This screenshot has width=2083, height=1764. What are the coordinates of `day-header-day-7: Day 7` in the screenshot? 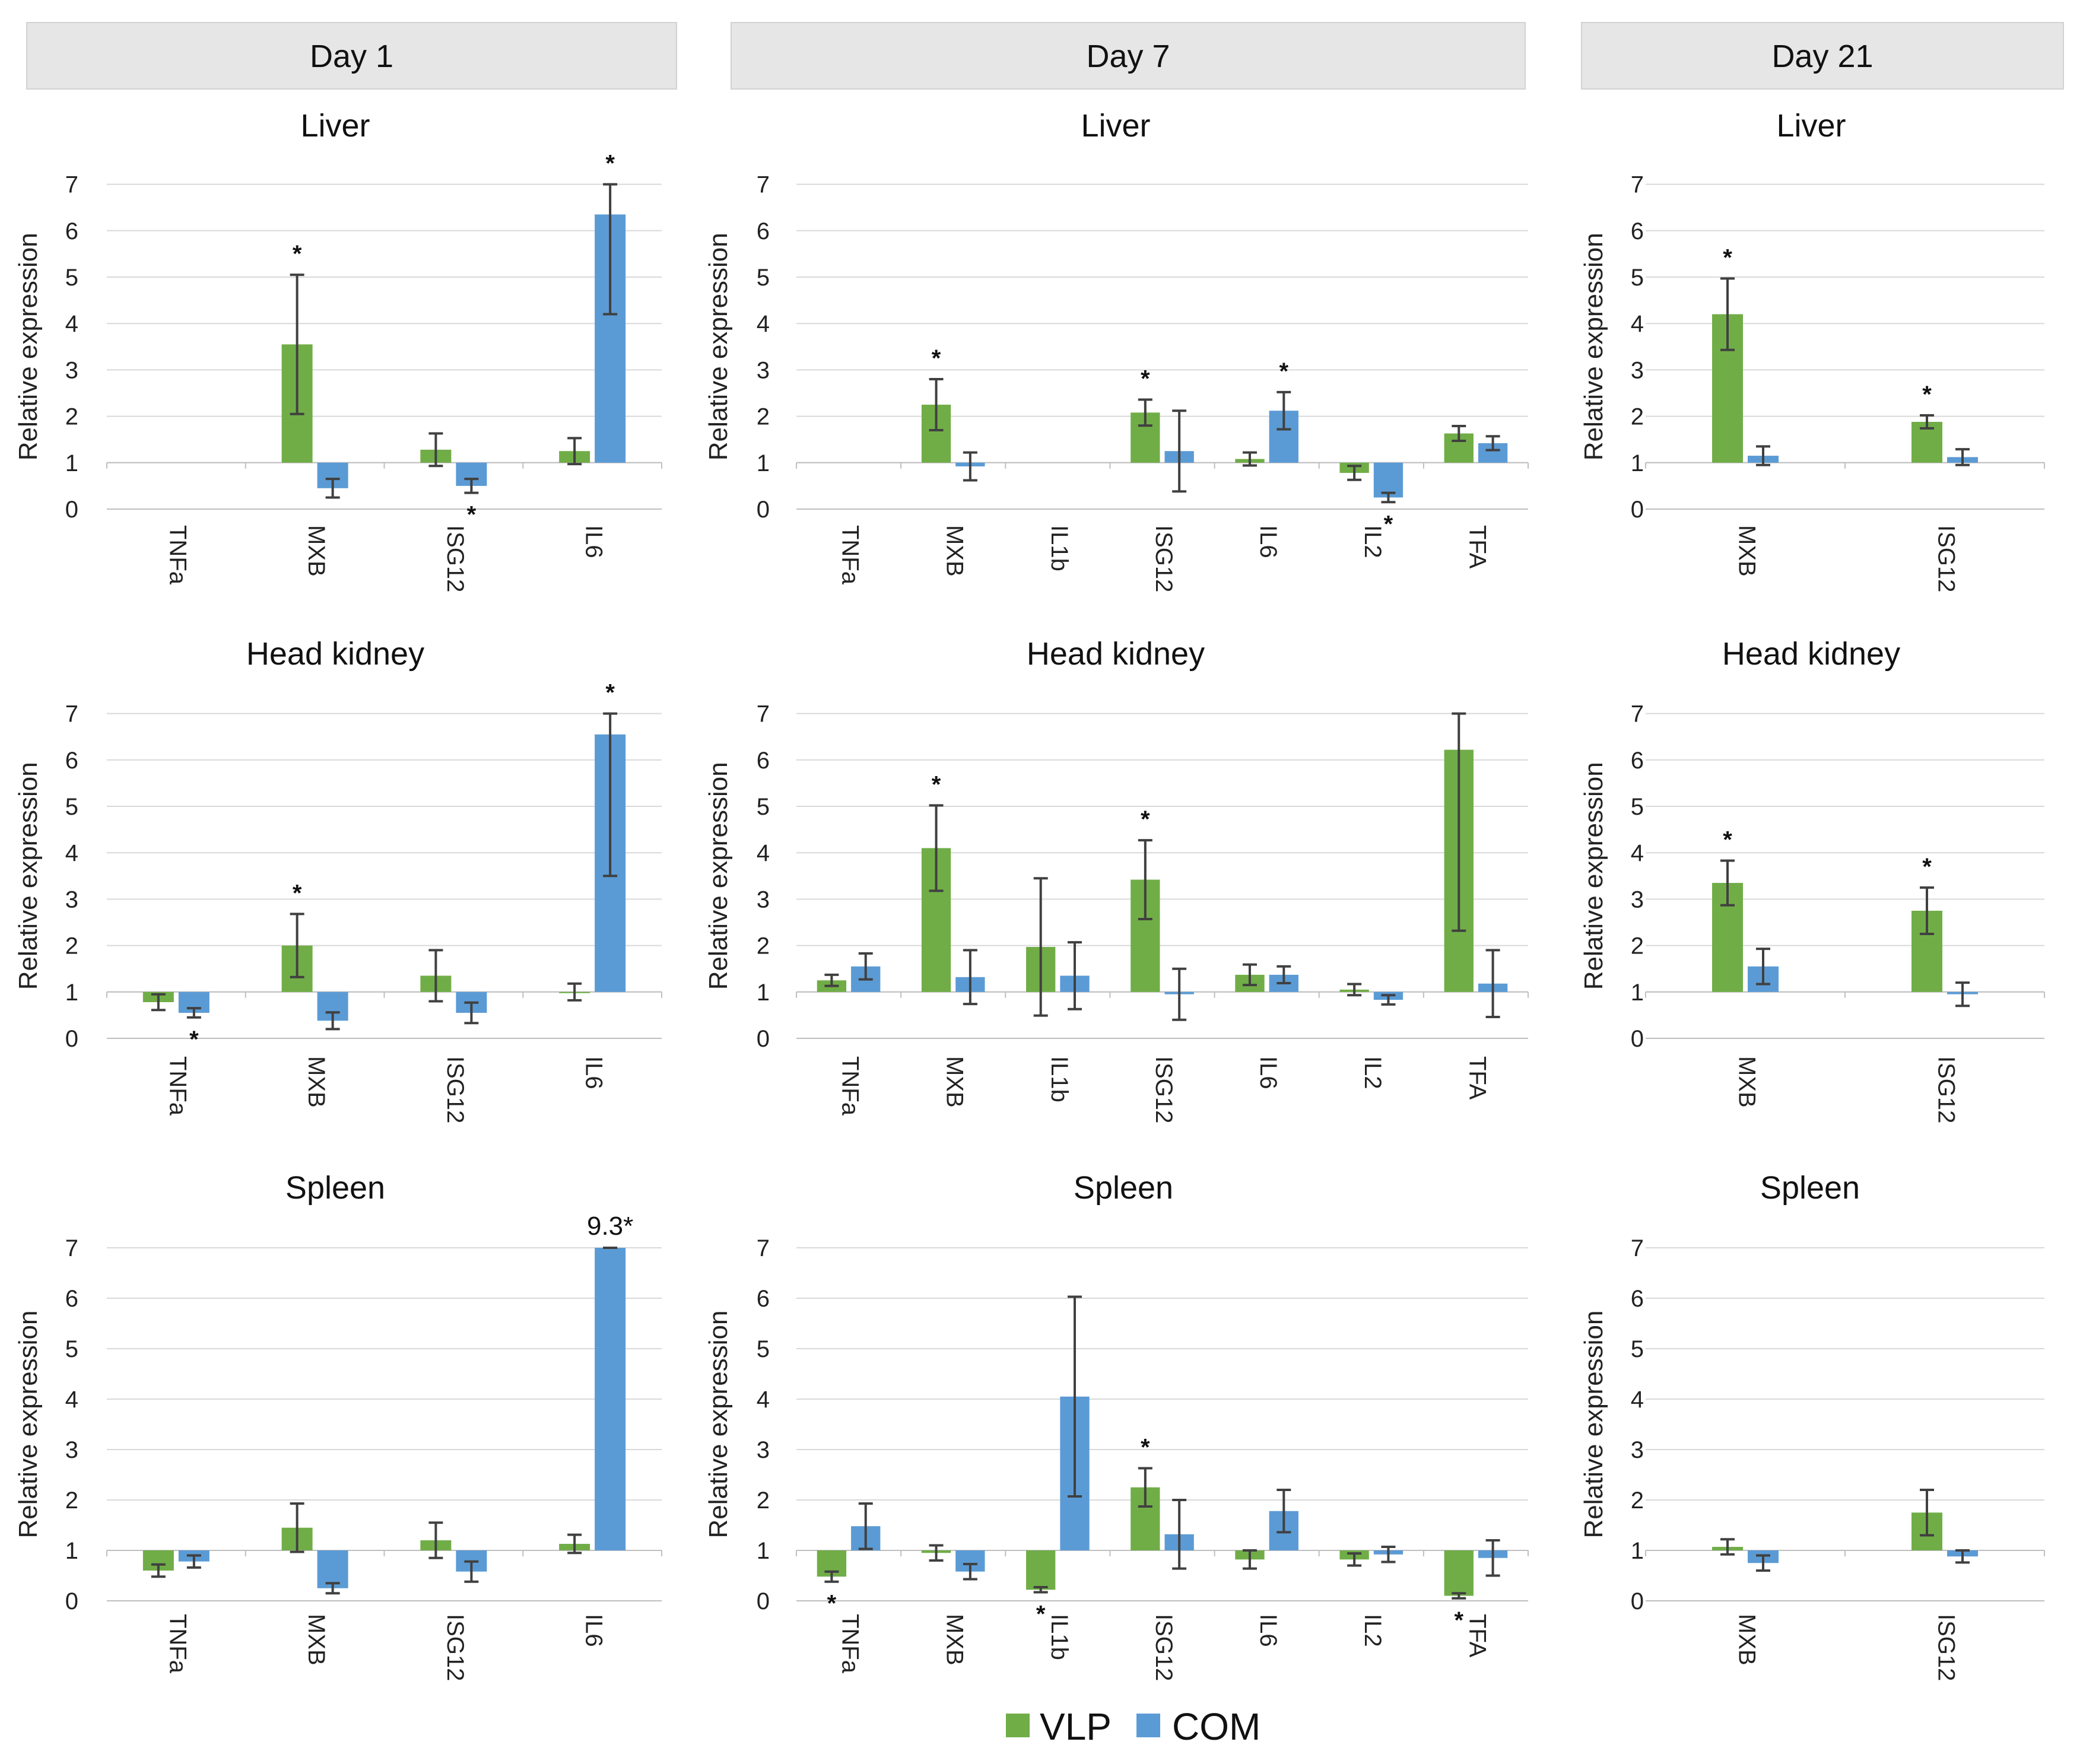 It's located at (1128, 56).